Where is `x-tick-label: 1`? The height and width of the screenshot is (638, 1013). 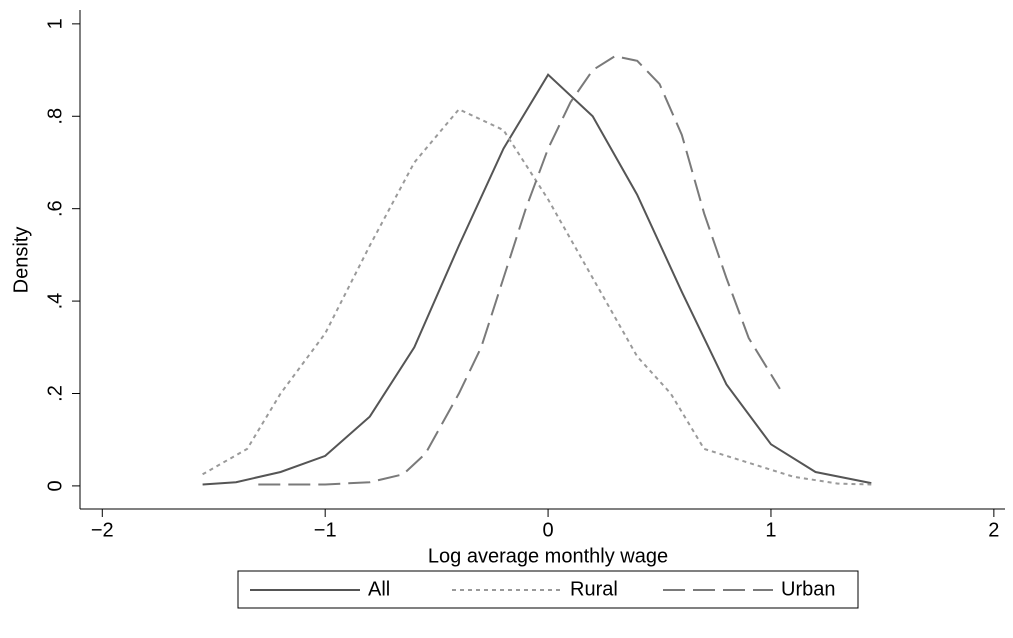
x-tick-label: 1 is located at coordinates (770, 530).